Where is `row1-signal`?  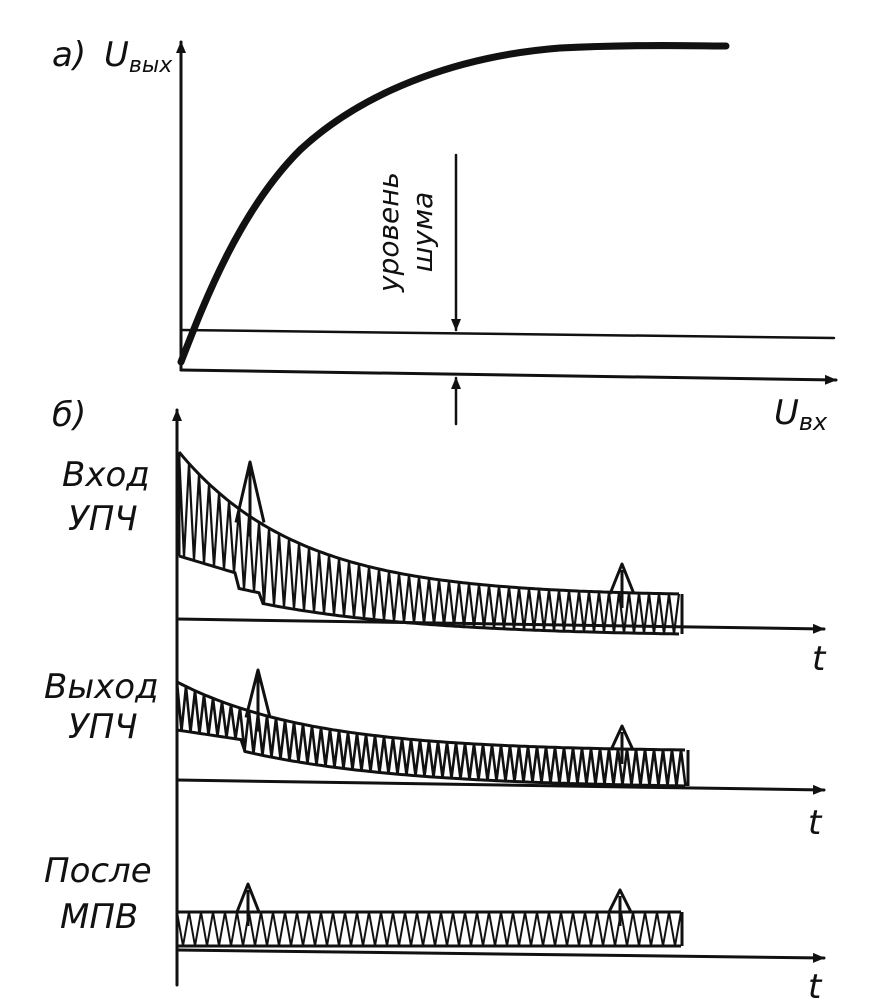 row1-signal is located at coordinates (430, 543).